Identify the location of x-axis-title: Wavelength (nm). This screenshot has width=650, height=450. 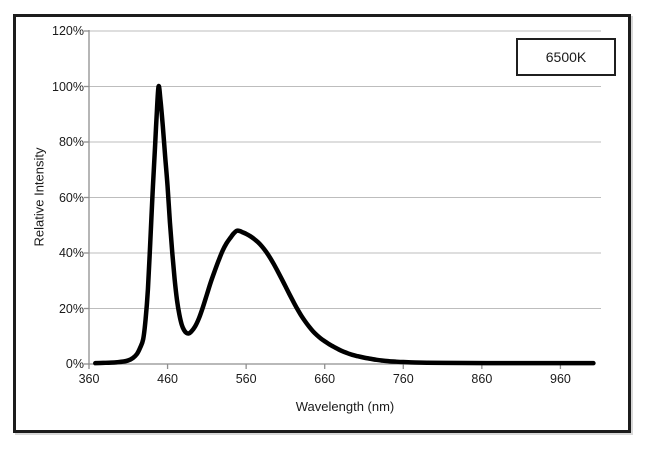
(345, 406).